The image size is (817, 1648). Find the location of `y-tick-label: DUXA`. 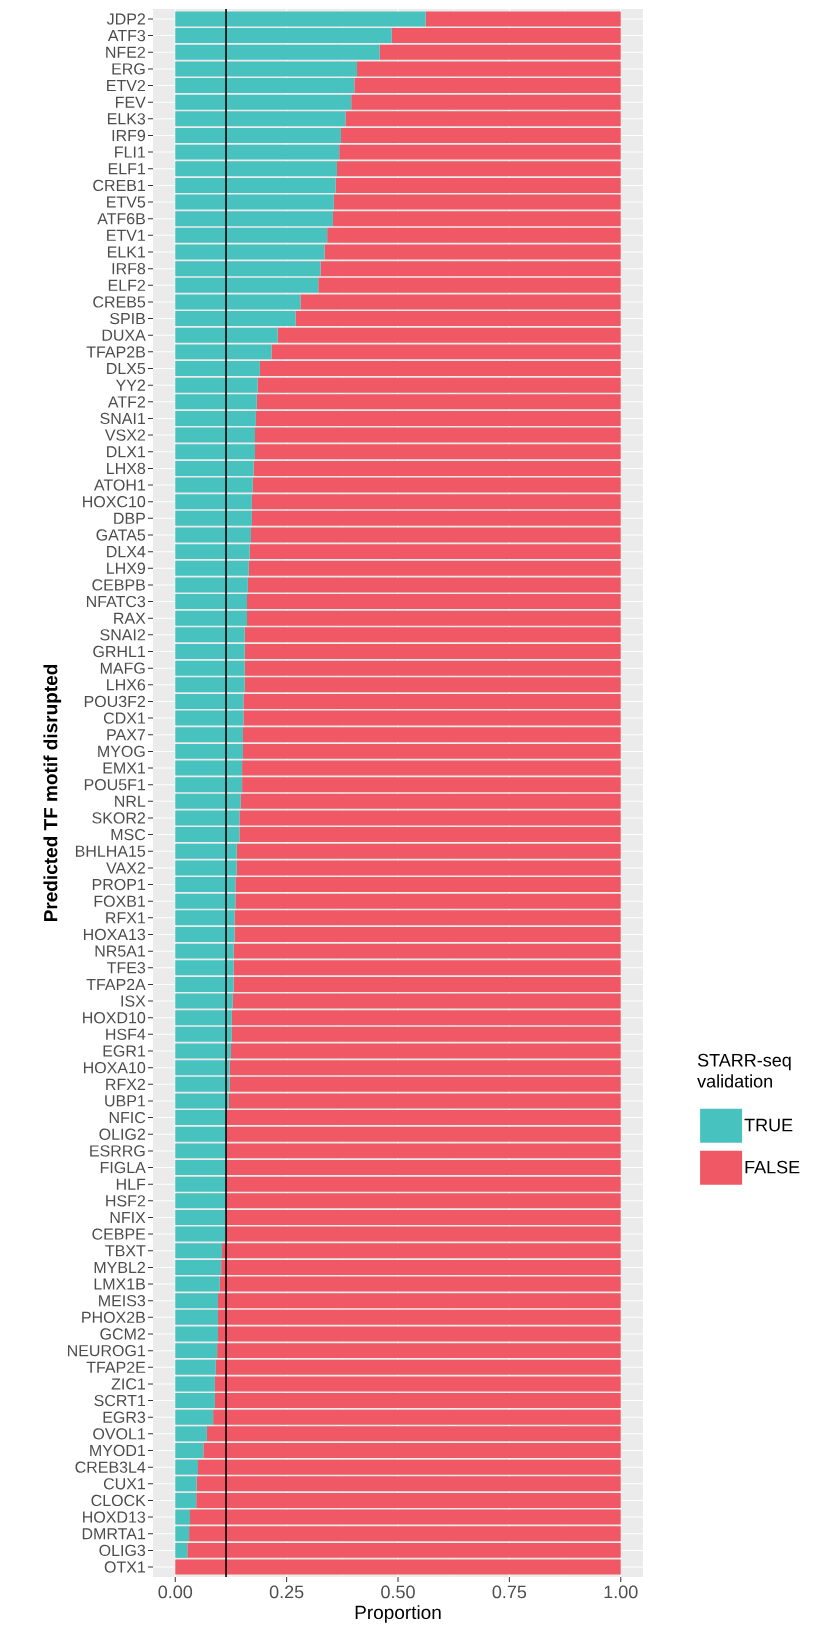

y-tick-label: DUXA is located at coordinates (124, 335).